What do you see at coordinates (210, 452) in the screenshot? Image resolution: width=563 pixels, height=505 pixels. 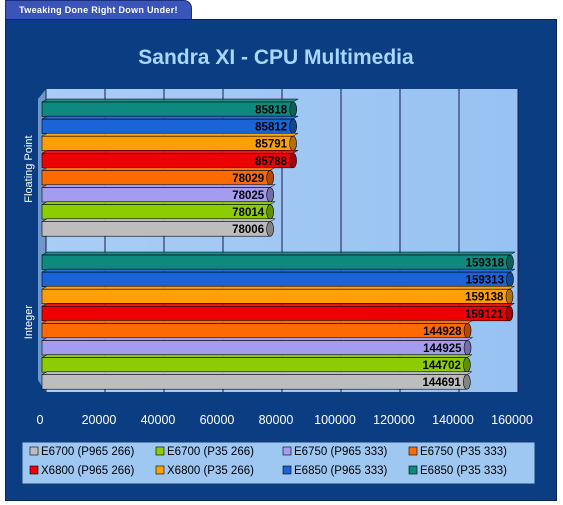 I see `legend-label: E6700 (P35 266)` at bounding box center [210, 452].